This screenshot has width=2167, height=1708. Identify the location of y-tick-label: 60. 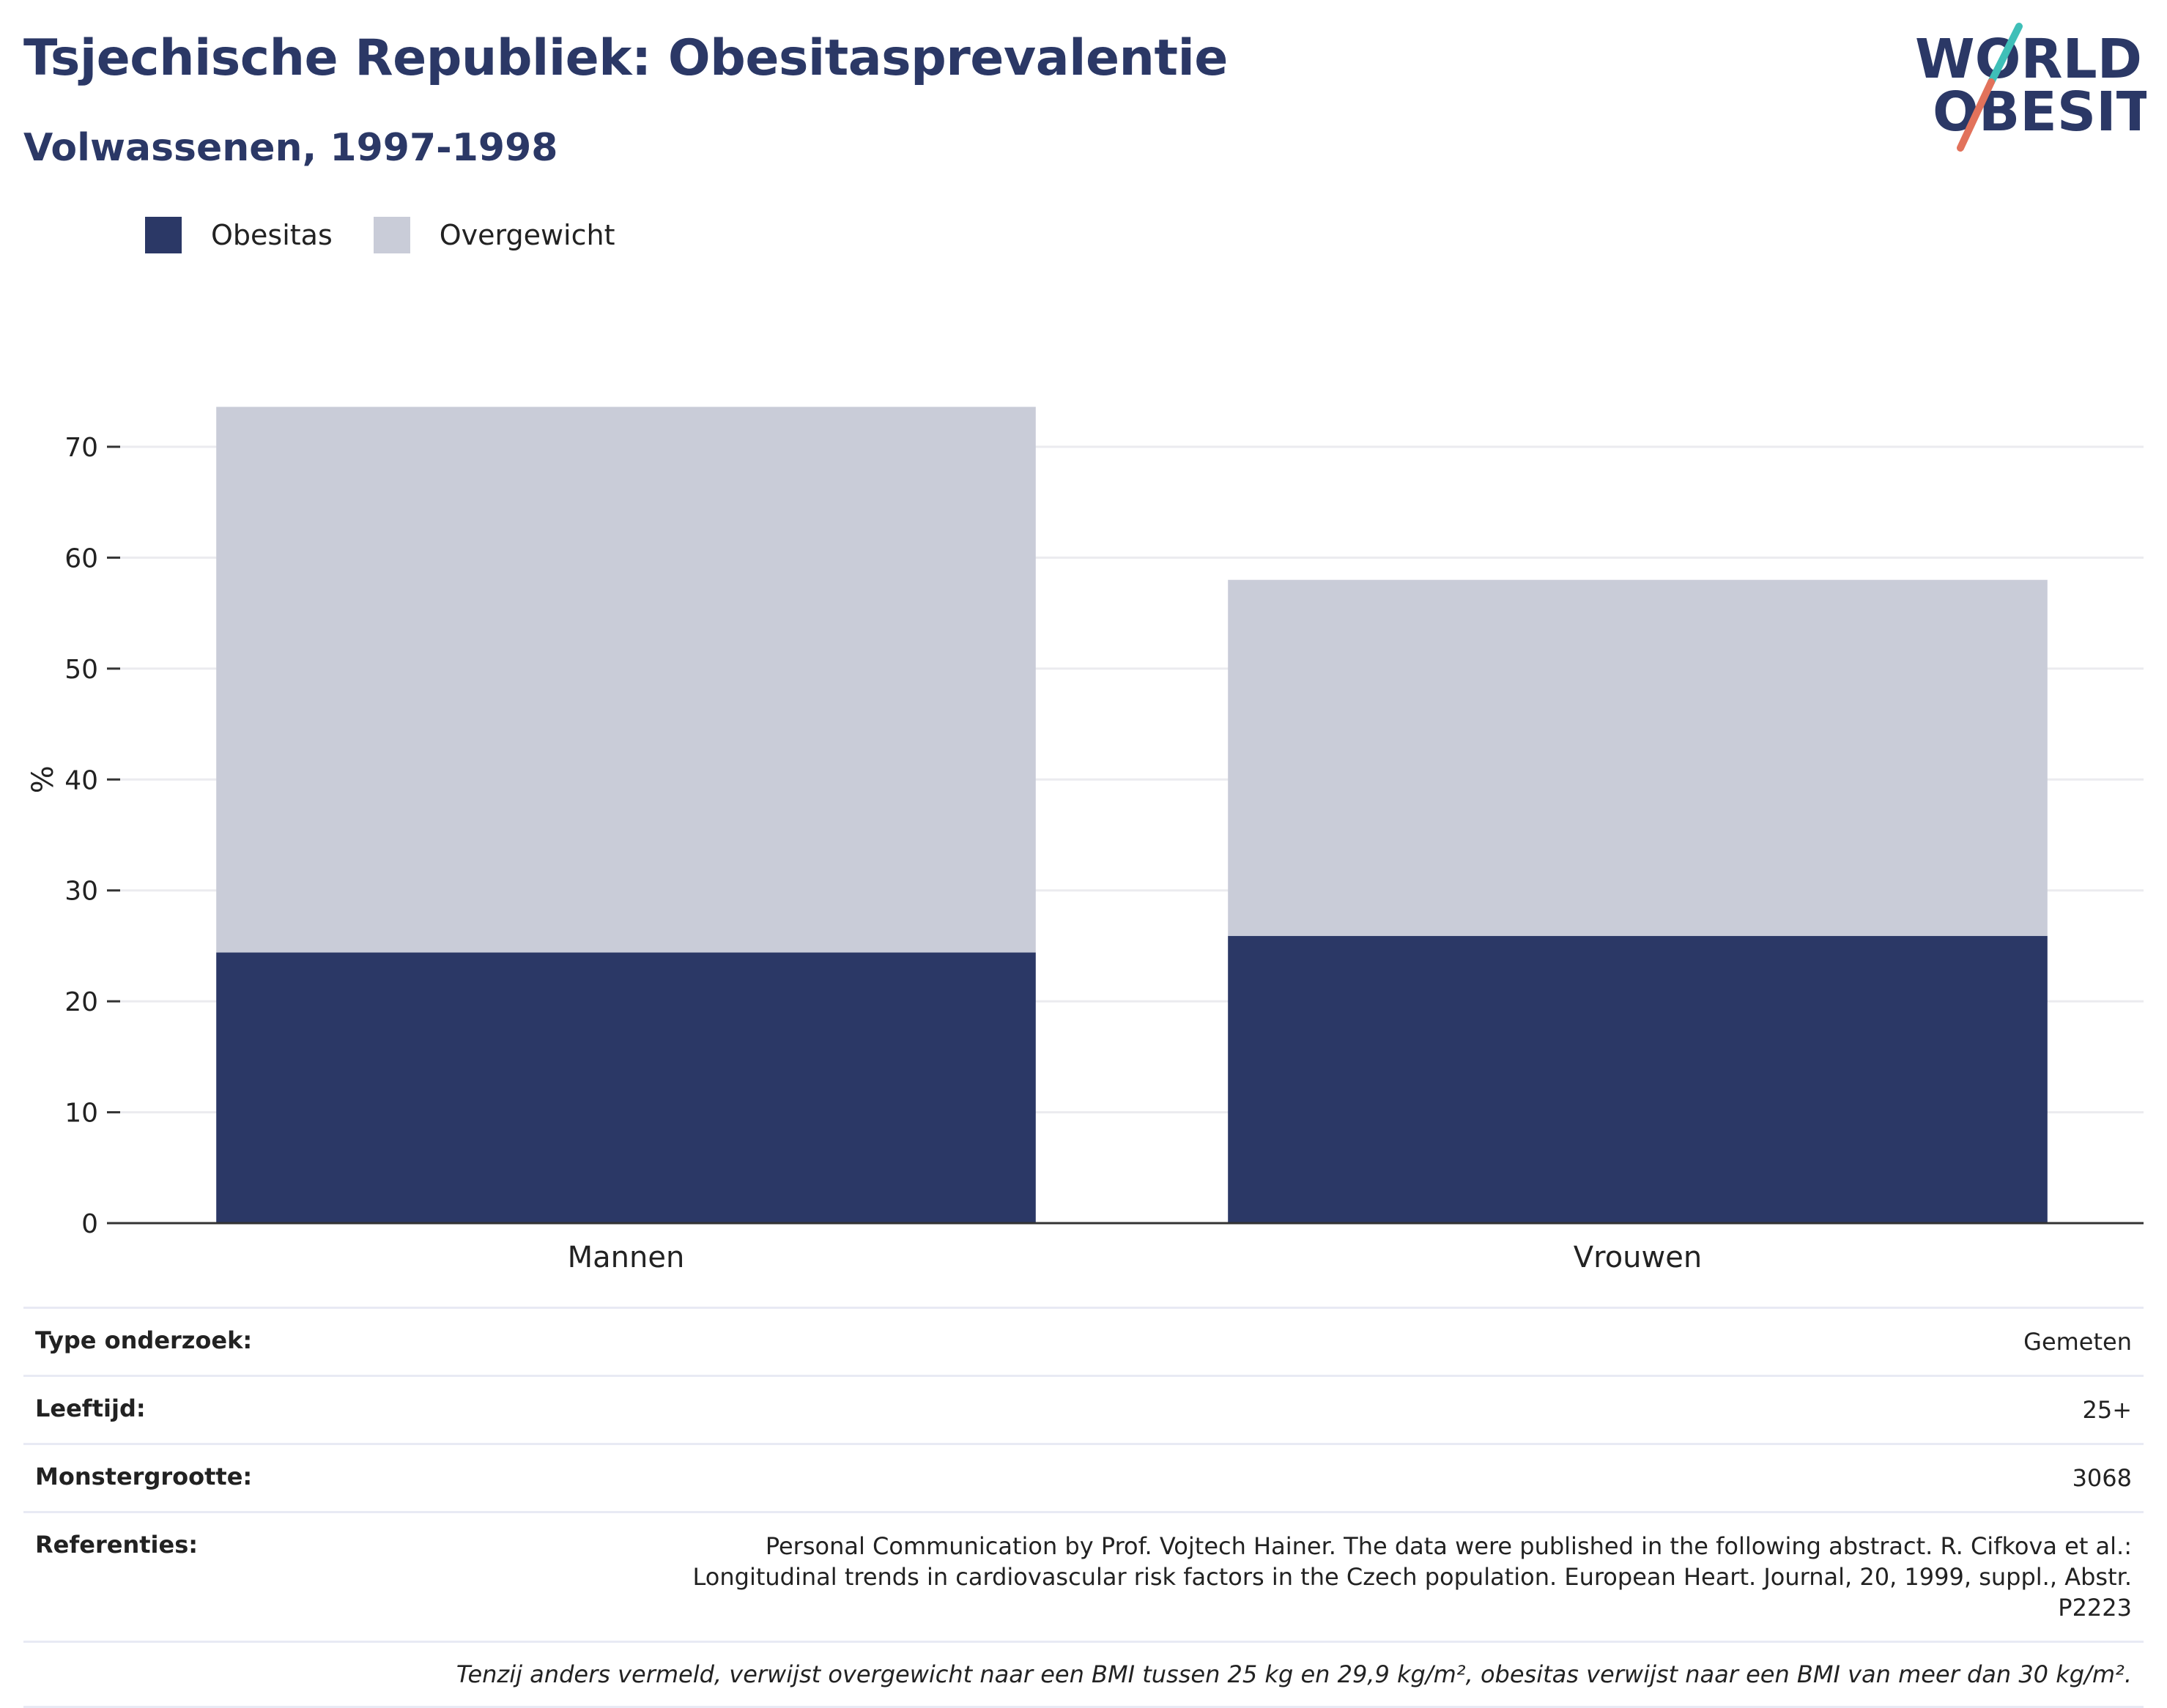
(81, 558).